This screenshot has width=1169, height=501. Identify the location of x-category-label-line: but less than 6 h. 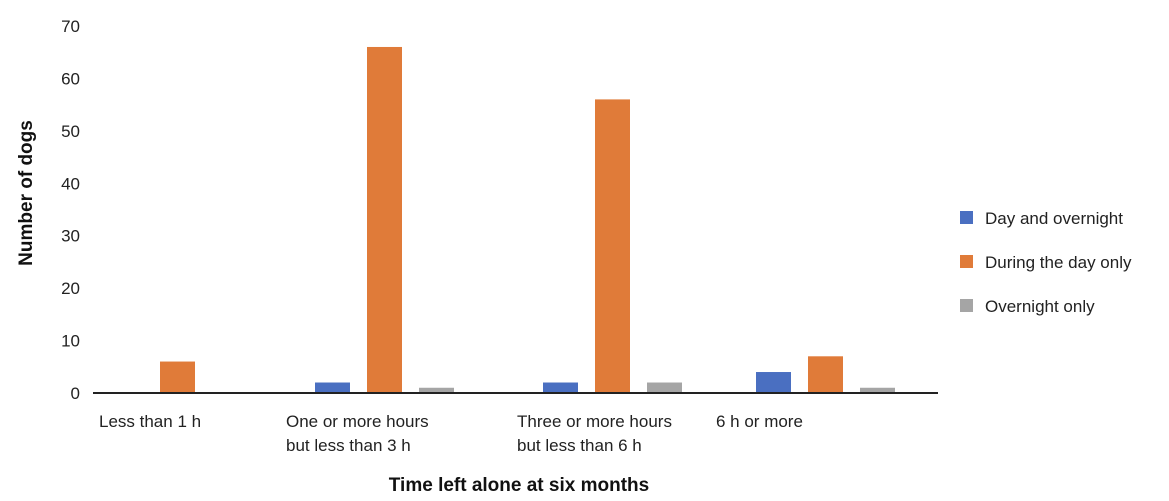
(579, 445).